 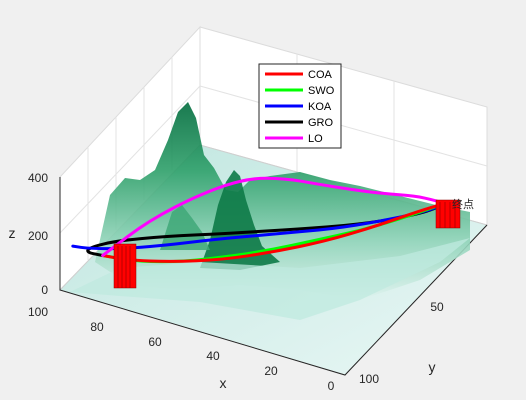 I want to click on legend: COA SWO KOA GRO LO, so click(x=300, y=106).